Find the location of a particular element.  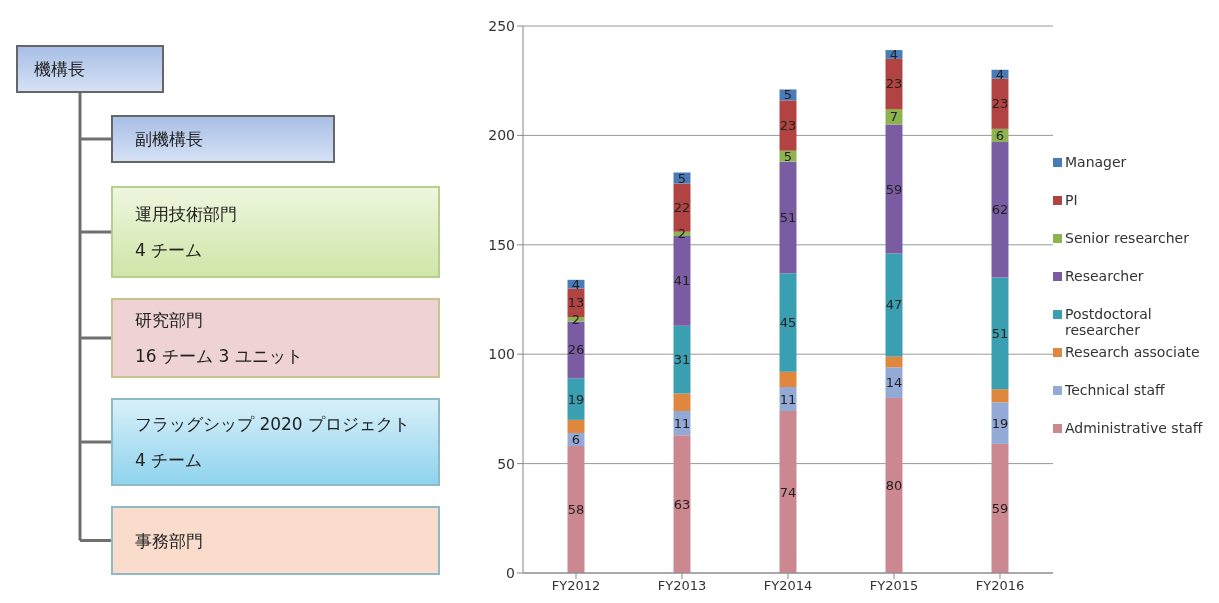

legend-label: Research associate is located at coordinates (1132, 351).